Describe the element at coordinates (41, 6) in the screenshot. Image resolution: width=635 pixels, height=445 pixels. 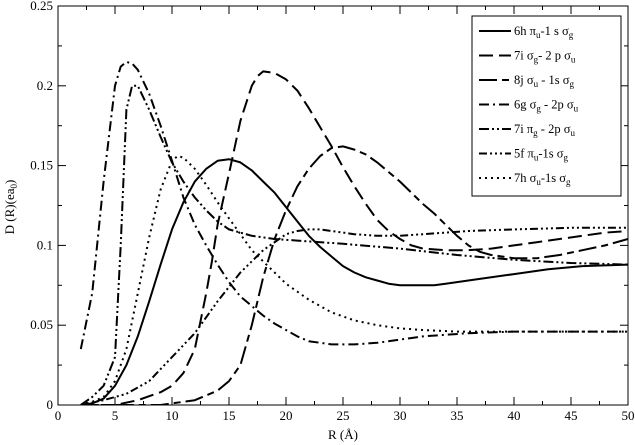
I see `y-tick-label: 0.25` at that location.